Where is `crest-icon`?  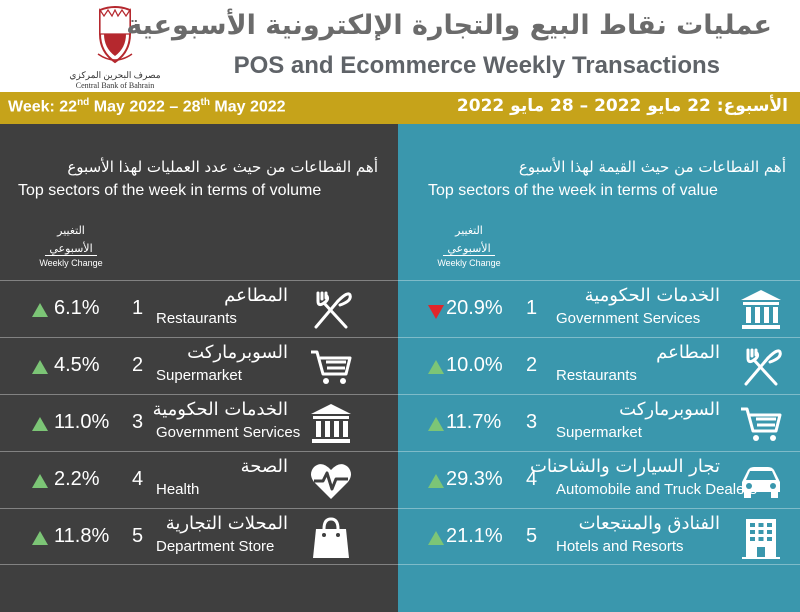
crest-icon is located at coordinates (115, 35).